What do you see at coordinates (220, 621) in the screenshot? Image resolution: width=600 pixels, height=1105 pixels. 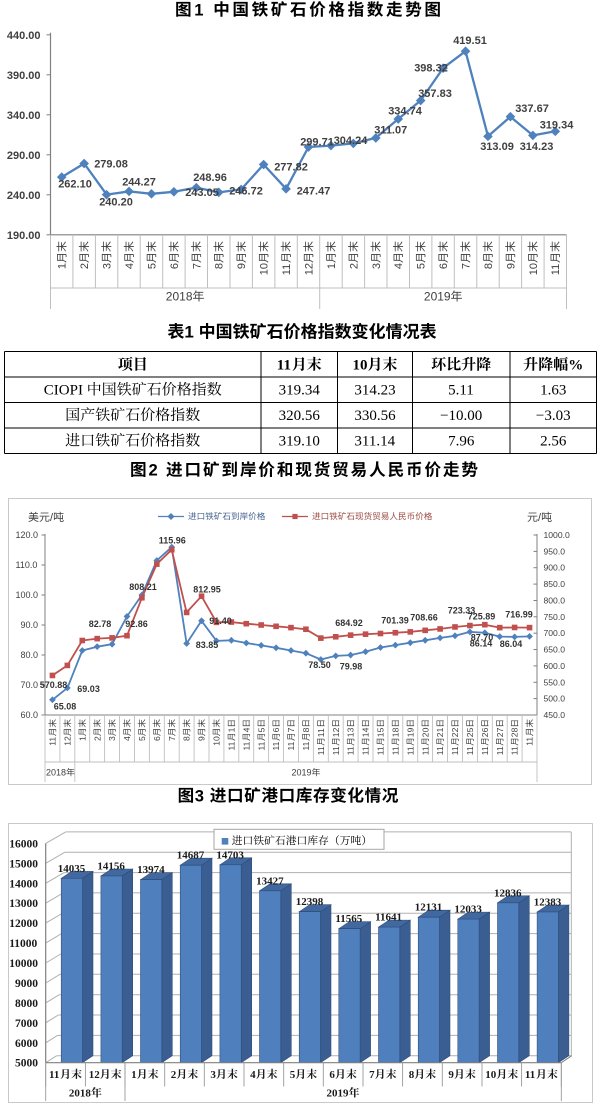 I see `svg-text: 91.40` at bounding box center [220, 621].